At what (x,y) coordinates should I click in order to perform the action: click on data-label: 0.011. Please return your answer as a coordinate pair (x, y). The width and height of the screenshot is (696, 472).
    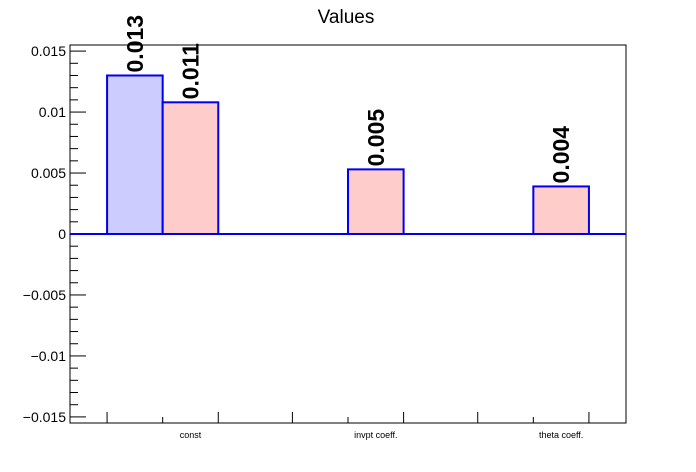
    Looking at the image, I should click on (190, 71).